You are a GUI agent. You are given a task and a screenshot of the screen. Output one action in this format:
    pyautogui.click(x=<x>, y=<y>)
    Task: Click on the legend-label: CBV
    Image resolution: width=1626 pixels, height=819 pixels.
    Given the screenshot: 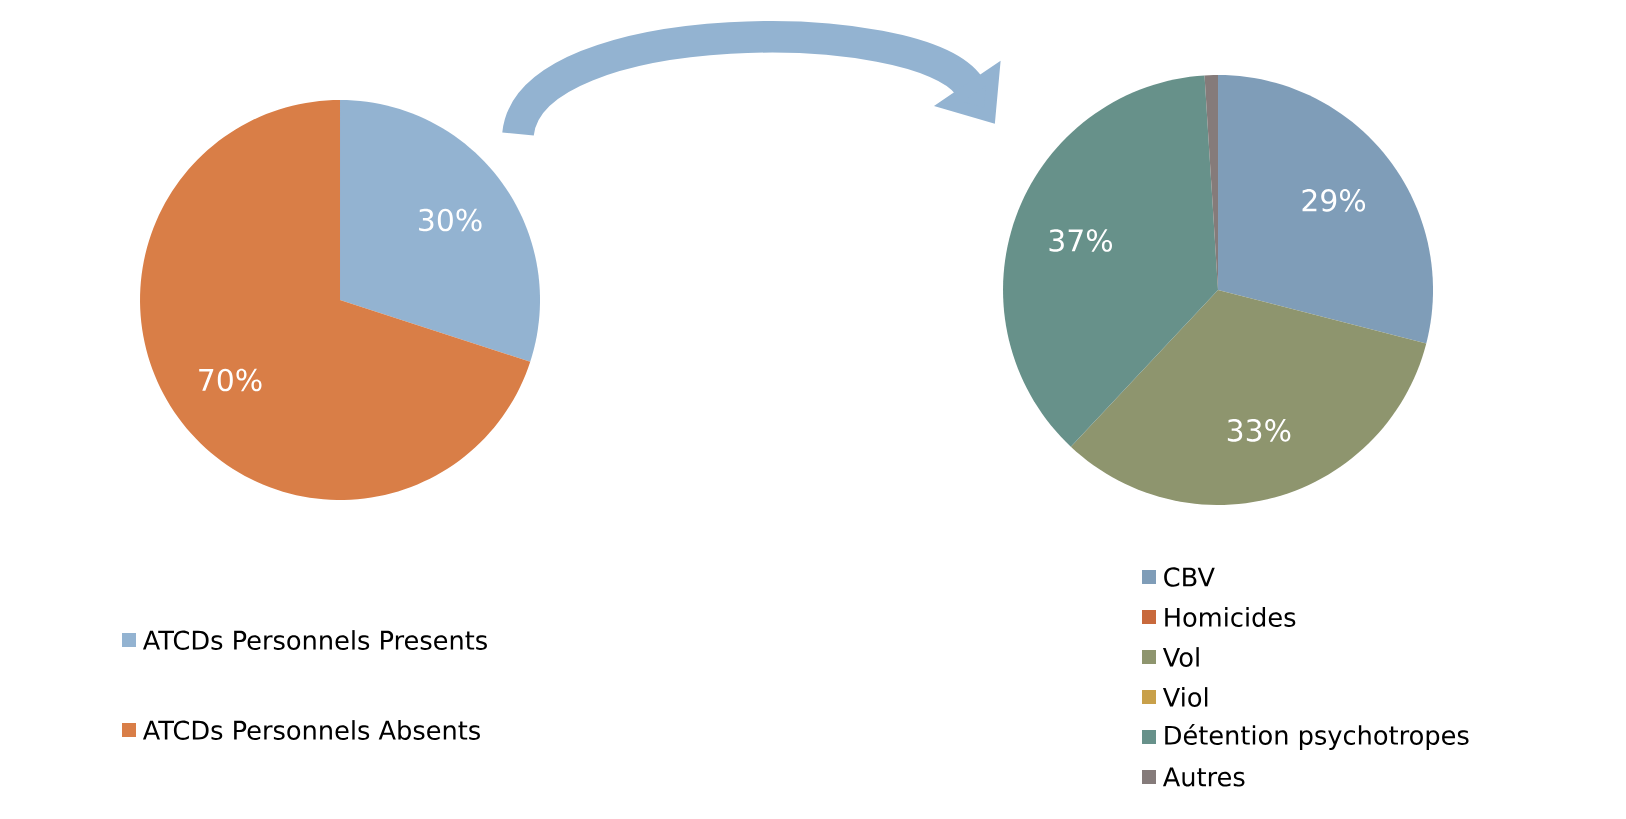 What is the action you would take?
    pyautogui.click(x=1189, y=577)
    